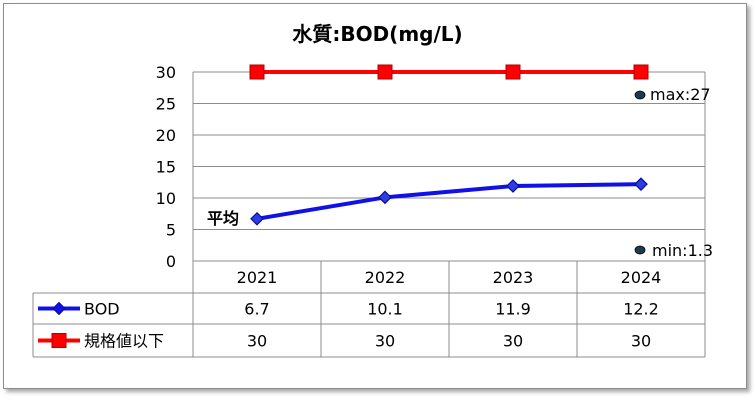 Image resolution: width=755 pixels, height=401 pixels. I want to click on max-label: max:27, so click(680, 94).